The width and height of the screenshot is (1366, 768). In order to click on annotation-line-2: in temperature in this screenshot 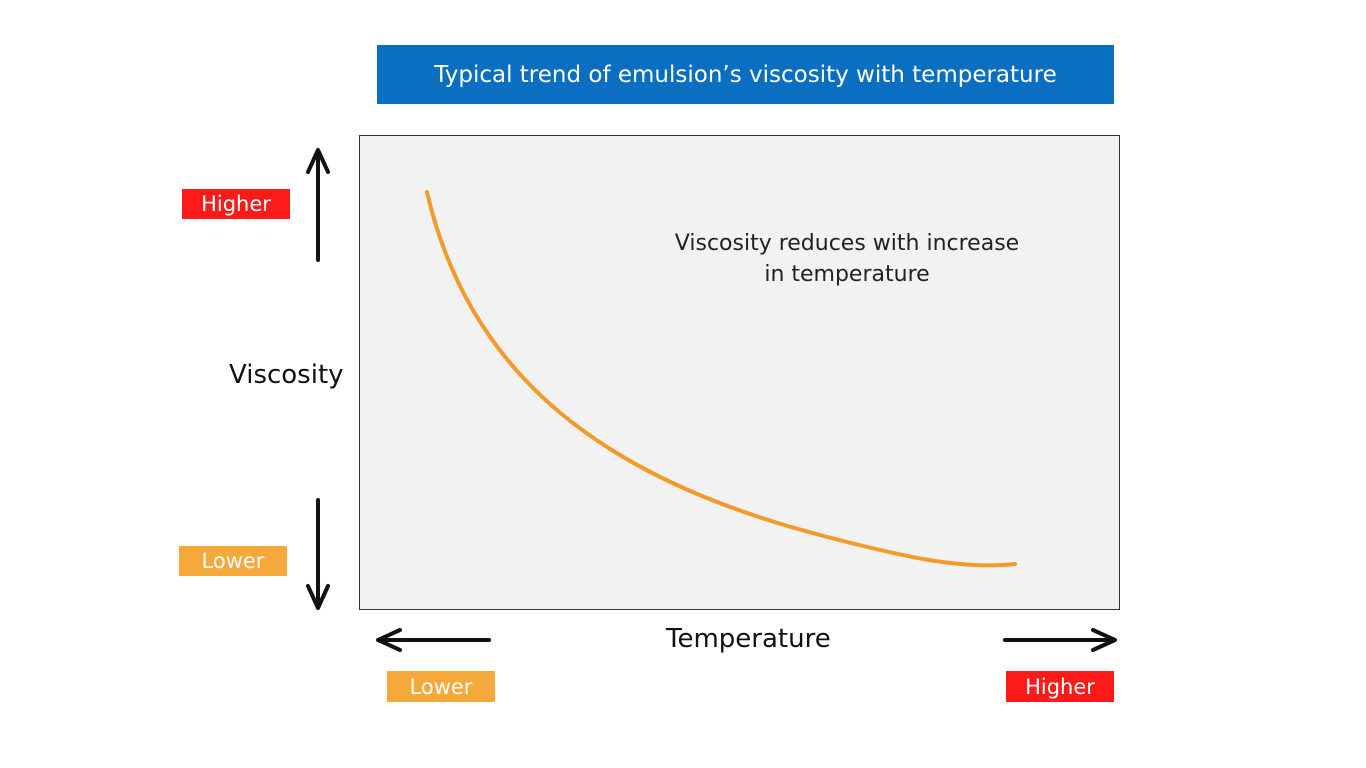, I will do `click(847, 274)`.